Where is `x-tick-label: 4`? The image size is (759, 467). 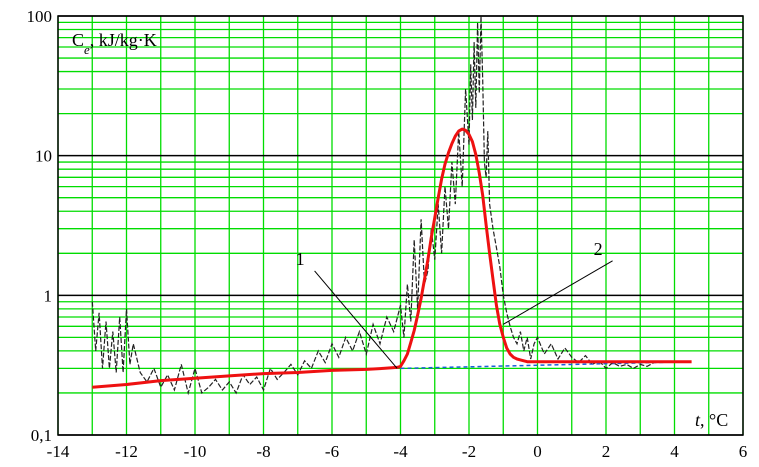
x-tick-label: 4 is located at coordinates (674, 451).